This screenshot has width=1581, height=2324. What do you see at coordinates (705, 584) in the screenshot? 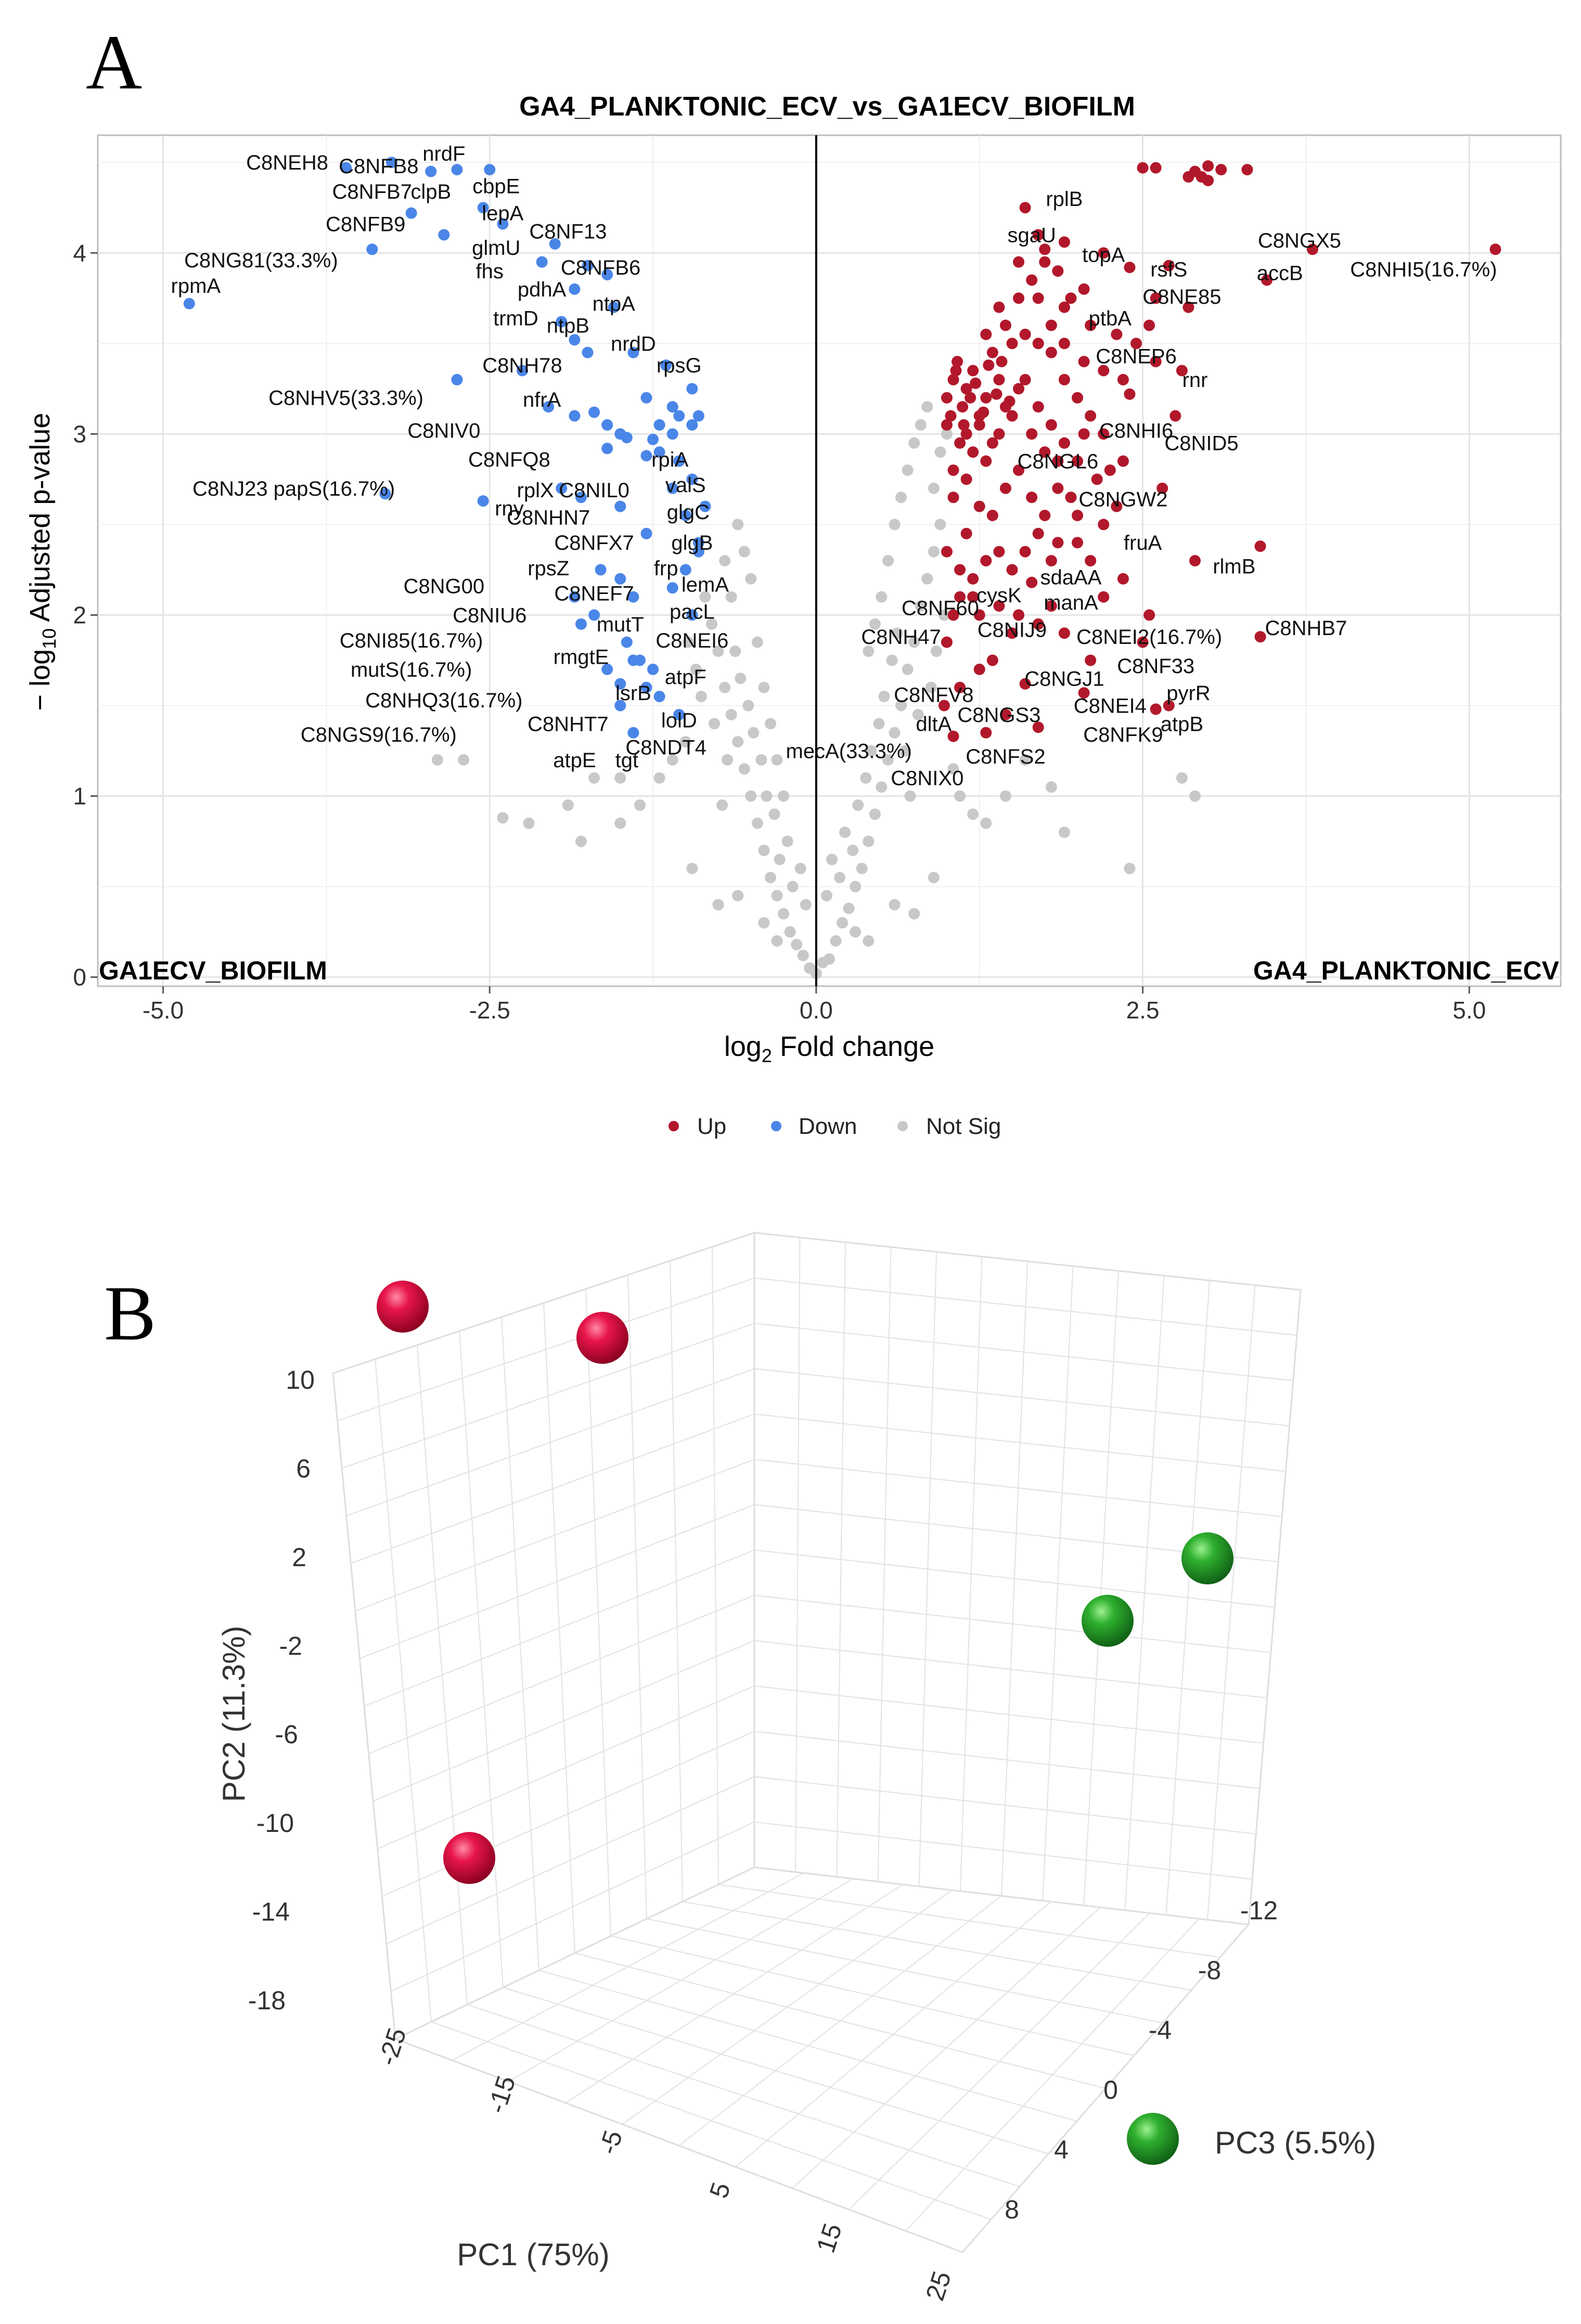
I see `gene-label: lemA` at bounding box center [705, 584].